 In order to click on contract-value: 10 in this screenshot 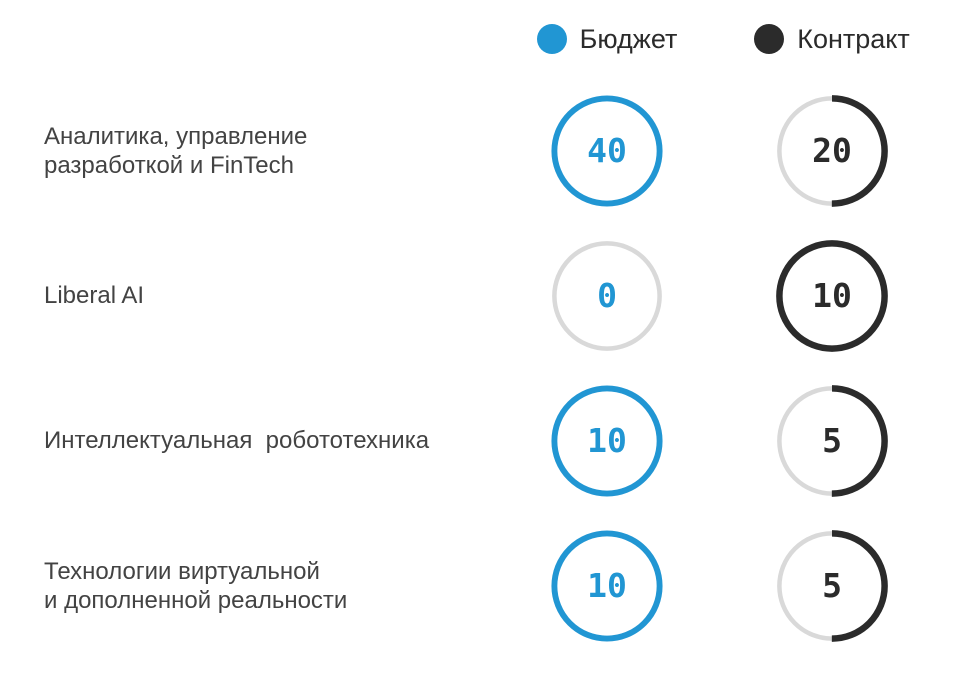, I will do `click(832, 295)`.